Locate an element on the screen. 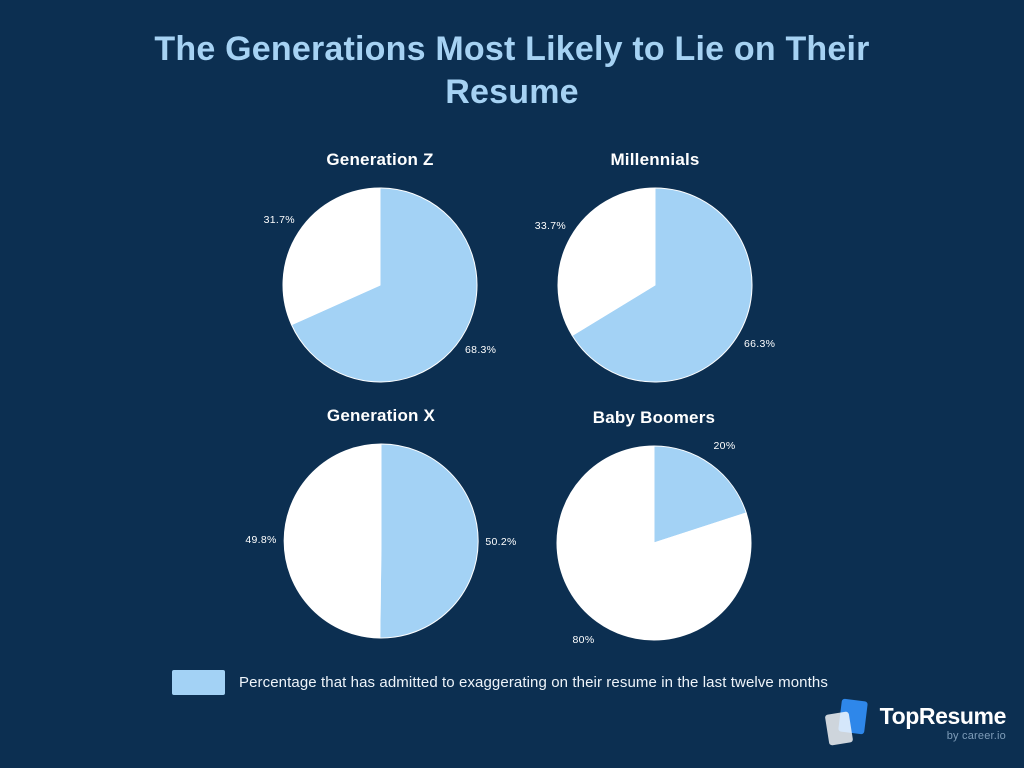 The image size is (1024, 768). topresume-logo: TopResume by career.io is located at coordinates (915, 722).